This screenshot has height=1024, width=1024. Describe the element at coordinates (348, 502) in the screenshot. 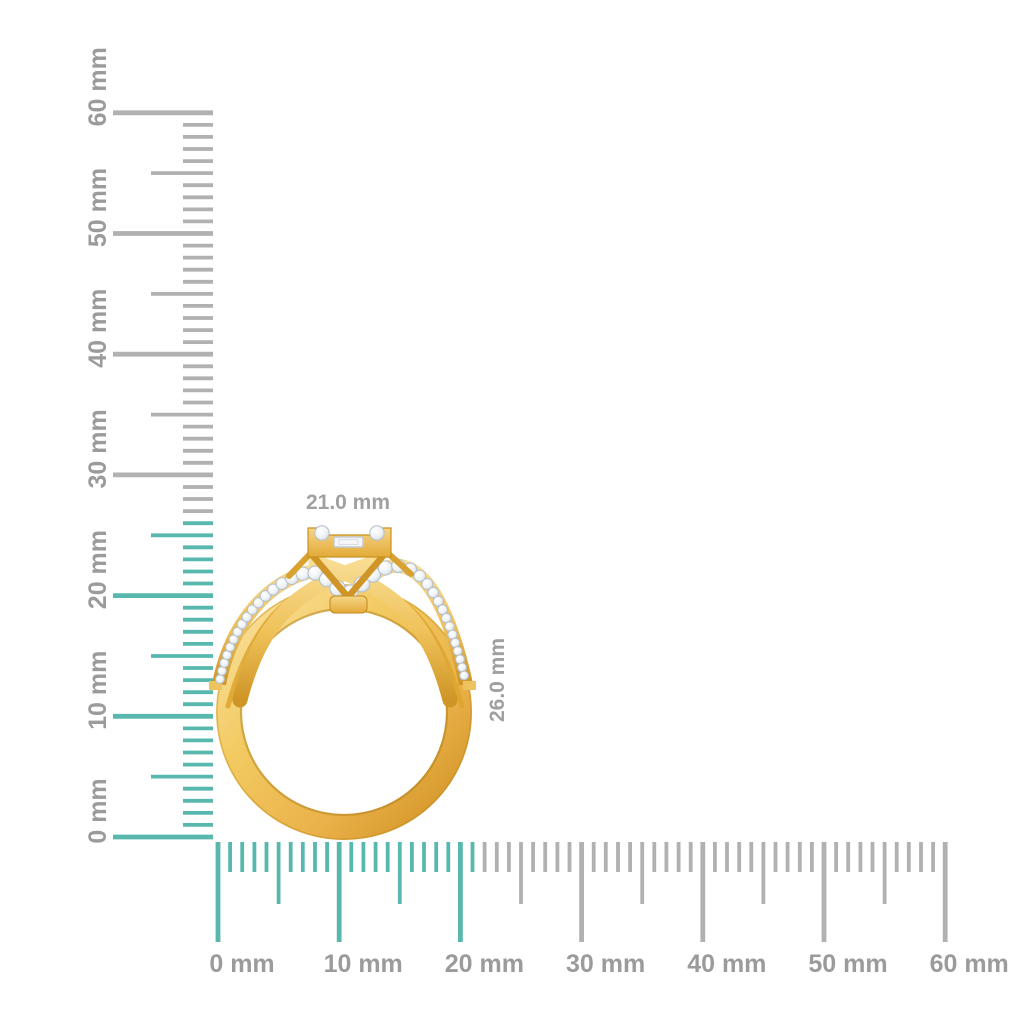

I see `width-dimension-label: 21.0 mm` at that location.